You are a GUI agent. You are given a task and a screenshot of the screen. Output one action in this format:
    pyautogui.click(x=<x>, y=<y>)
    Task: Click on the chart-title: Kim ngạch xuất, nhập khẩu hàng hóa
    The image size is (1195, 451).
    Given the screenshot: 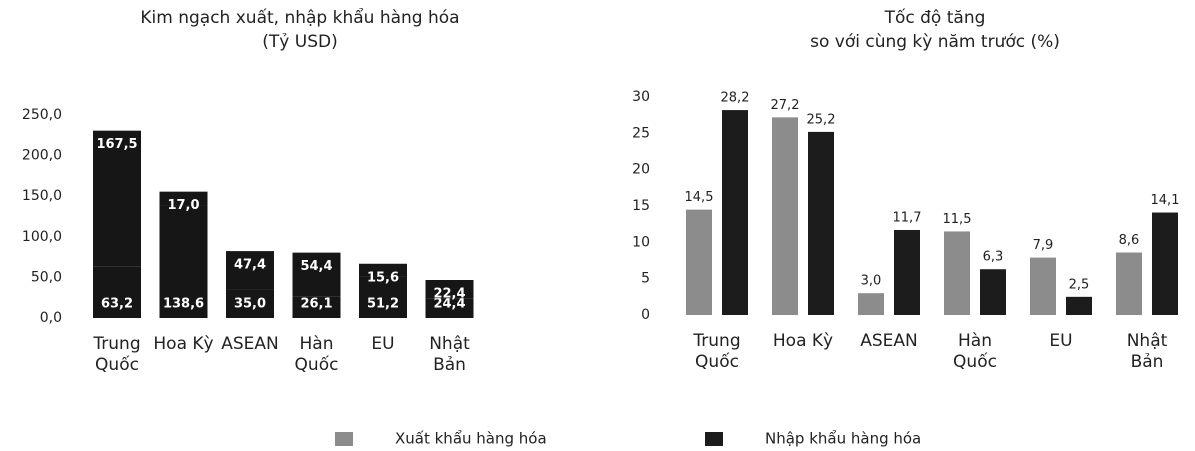 What is the action you would take?
    pyautogui.click(x=299, y=17)
    